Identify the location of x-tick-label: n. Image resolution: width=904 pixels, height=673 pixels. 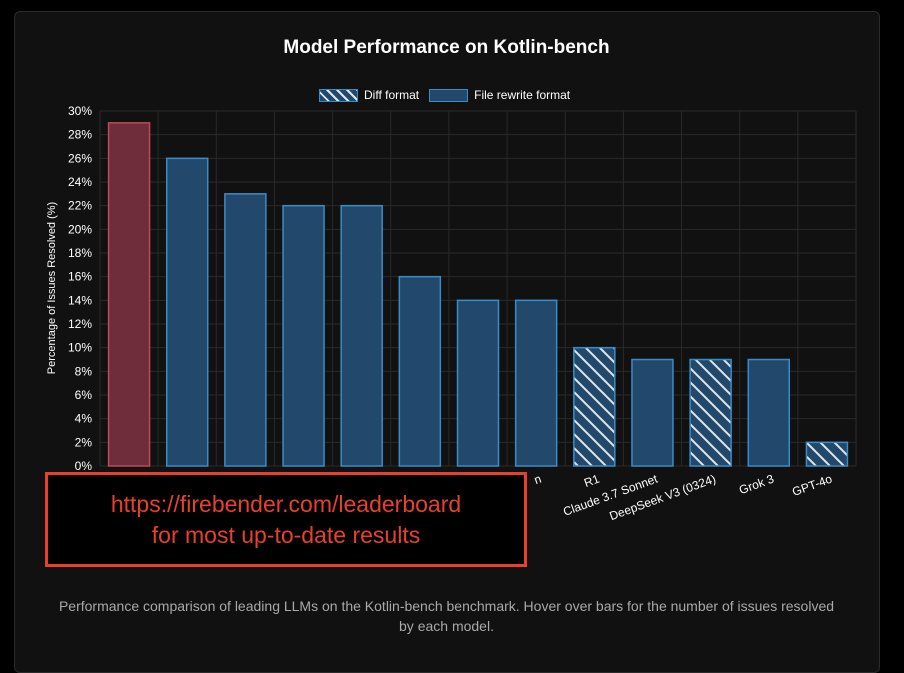
(537, 479).